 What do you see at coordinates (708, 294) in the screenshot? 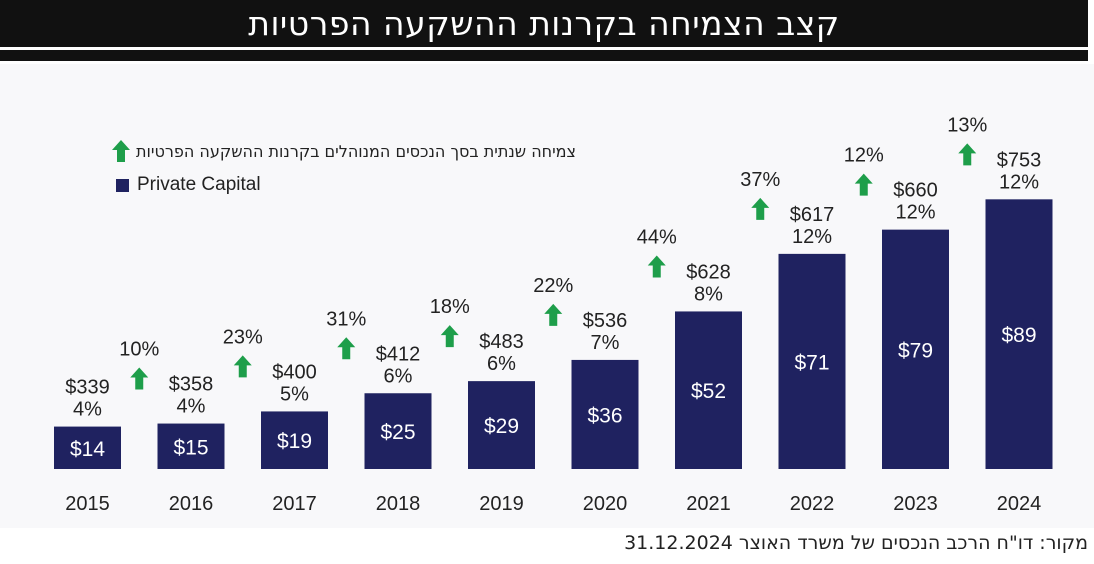
I see `top-percent-label: 8%` at bounding box center [708, 294].